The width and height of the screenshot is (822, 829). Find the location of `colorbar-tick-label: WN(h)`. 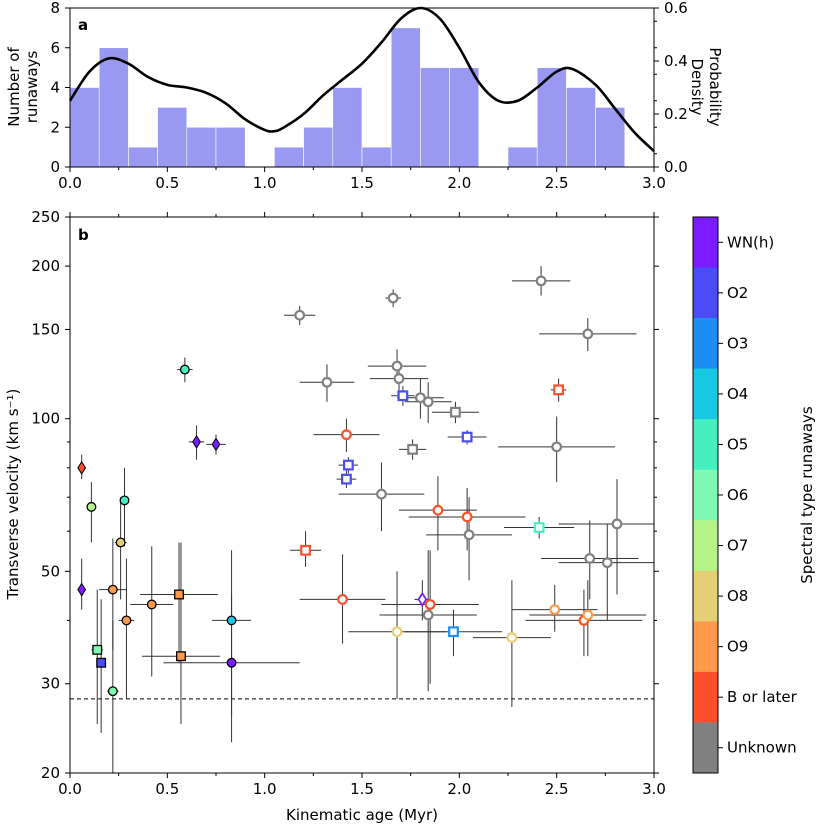

colorbar-tick-label: WN(h) is located at coordinates (750, 242).